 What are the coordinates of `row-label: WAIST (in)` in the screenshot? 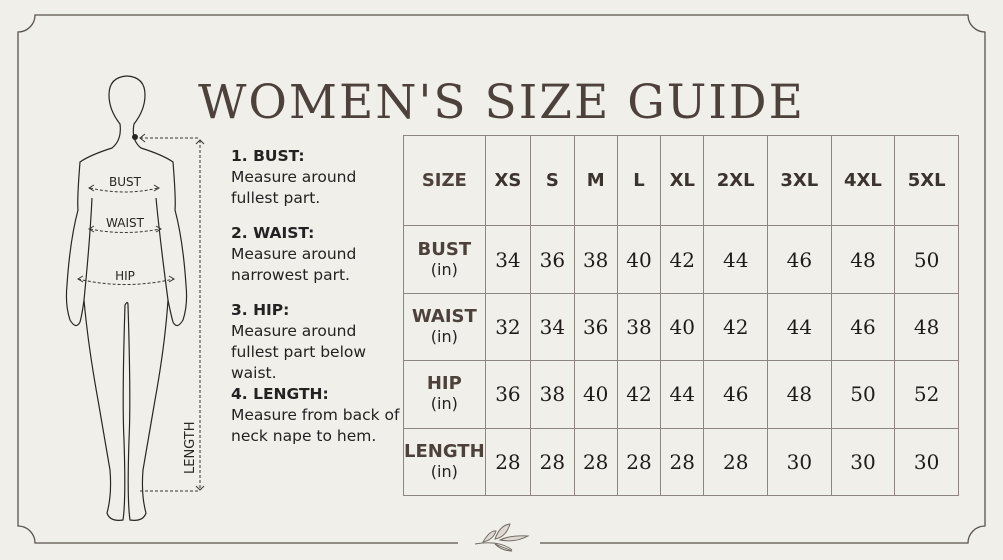 It's located at (444, 327).